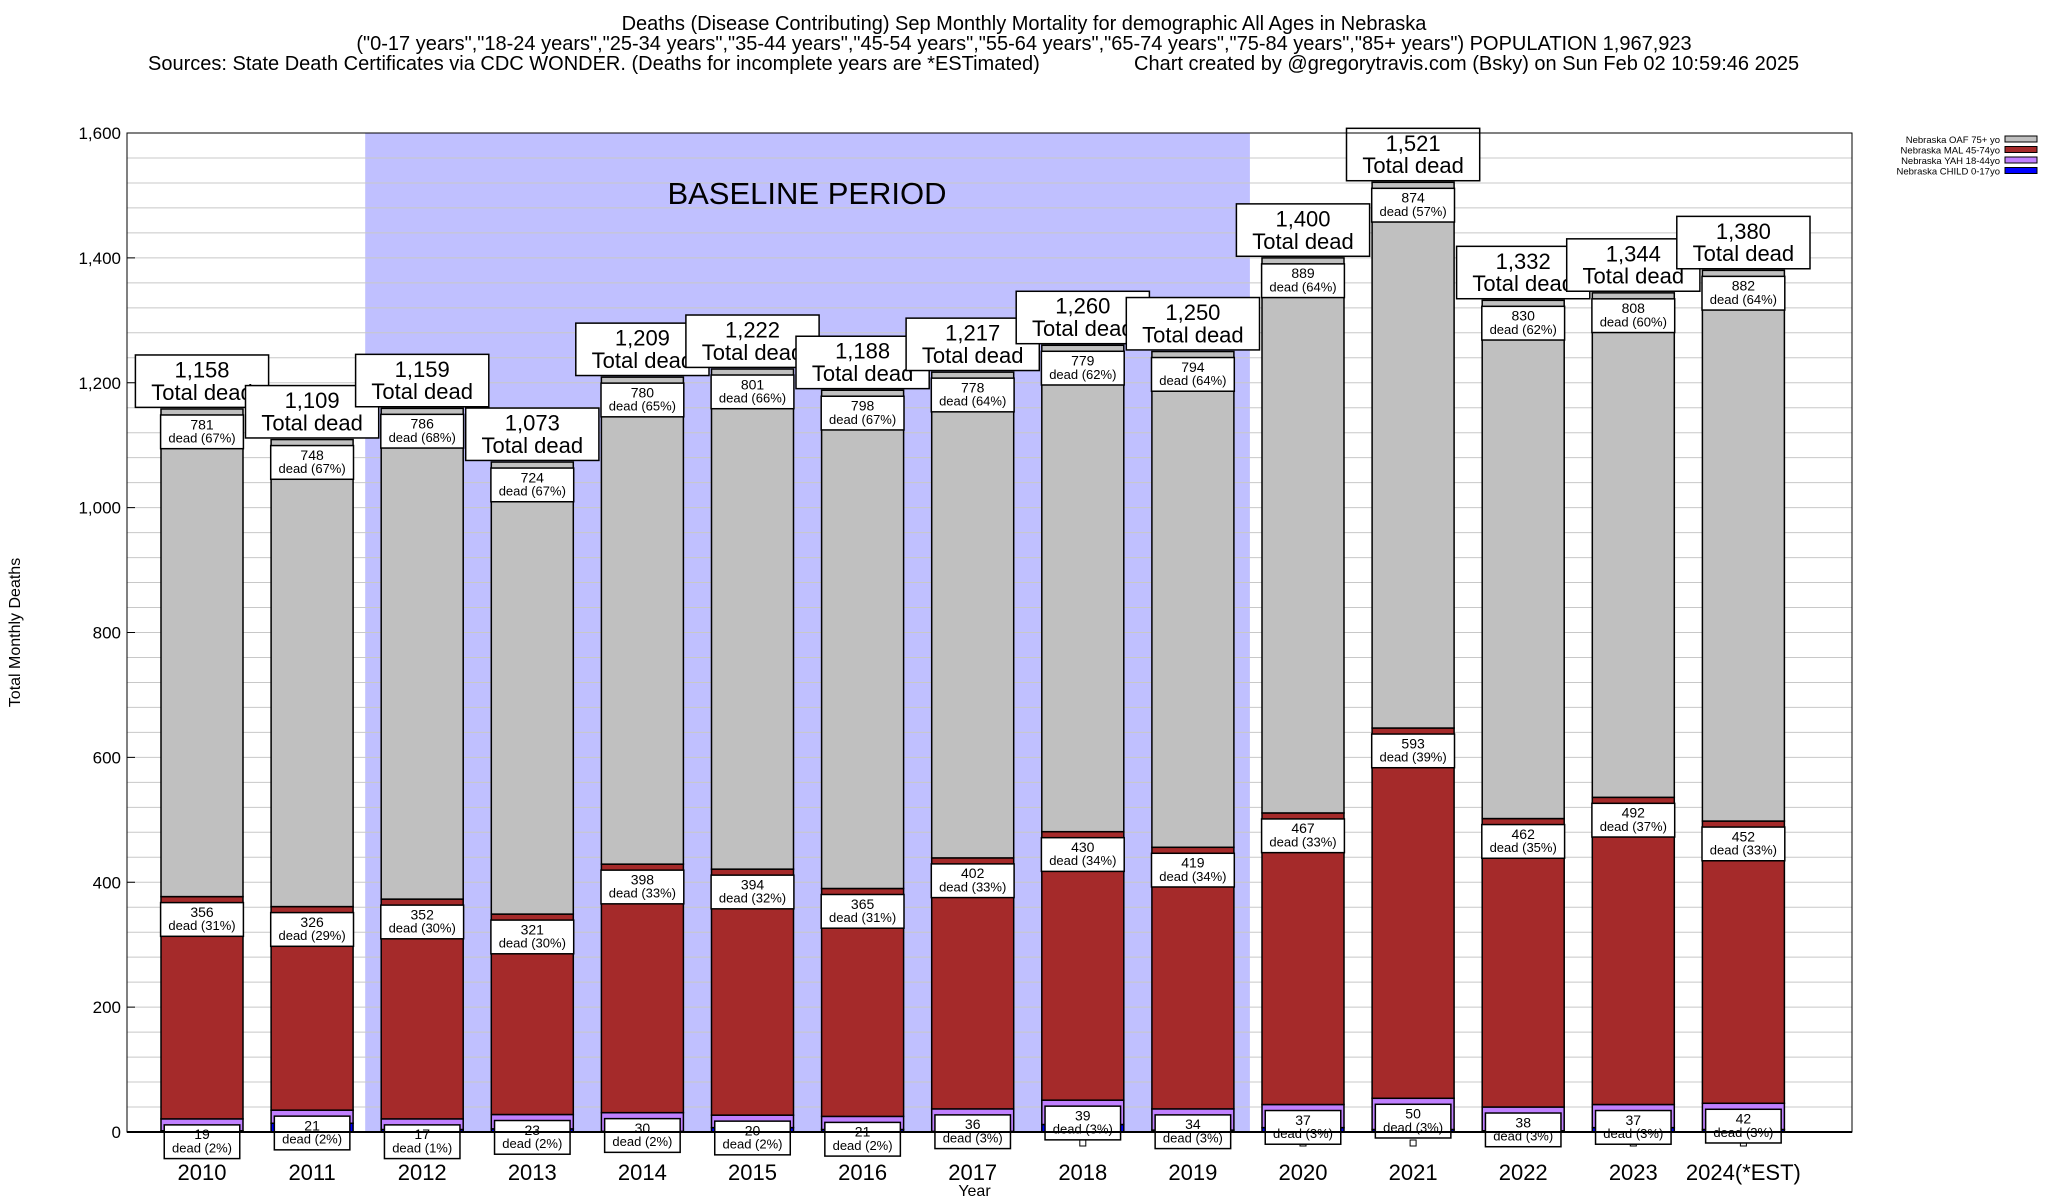  What do you see at coordinates (1193, 367) in the screenshot?
I see `segment-value-label: 794` at bounding box center [1193, 367].